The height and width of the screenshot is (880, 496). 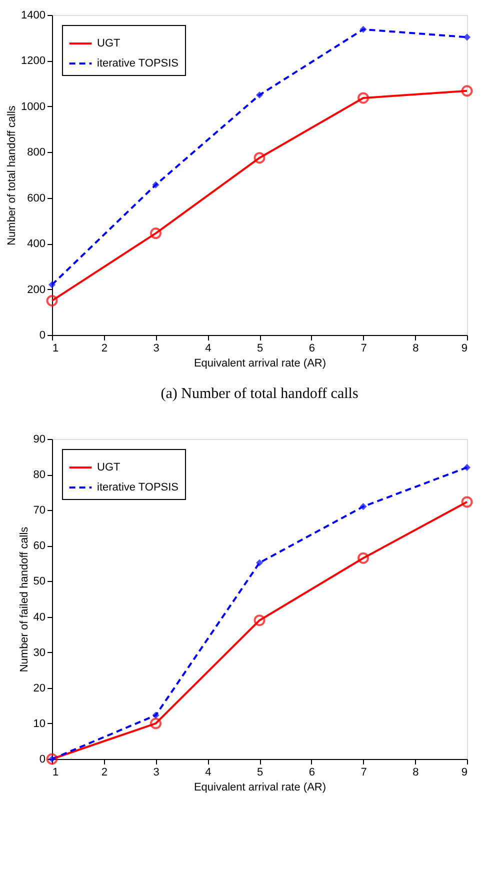 I want to click on y-tick-label: 90, so click(x=39, y=440).